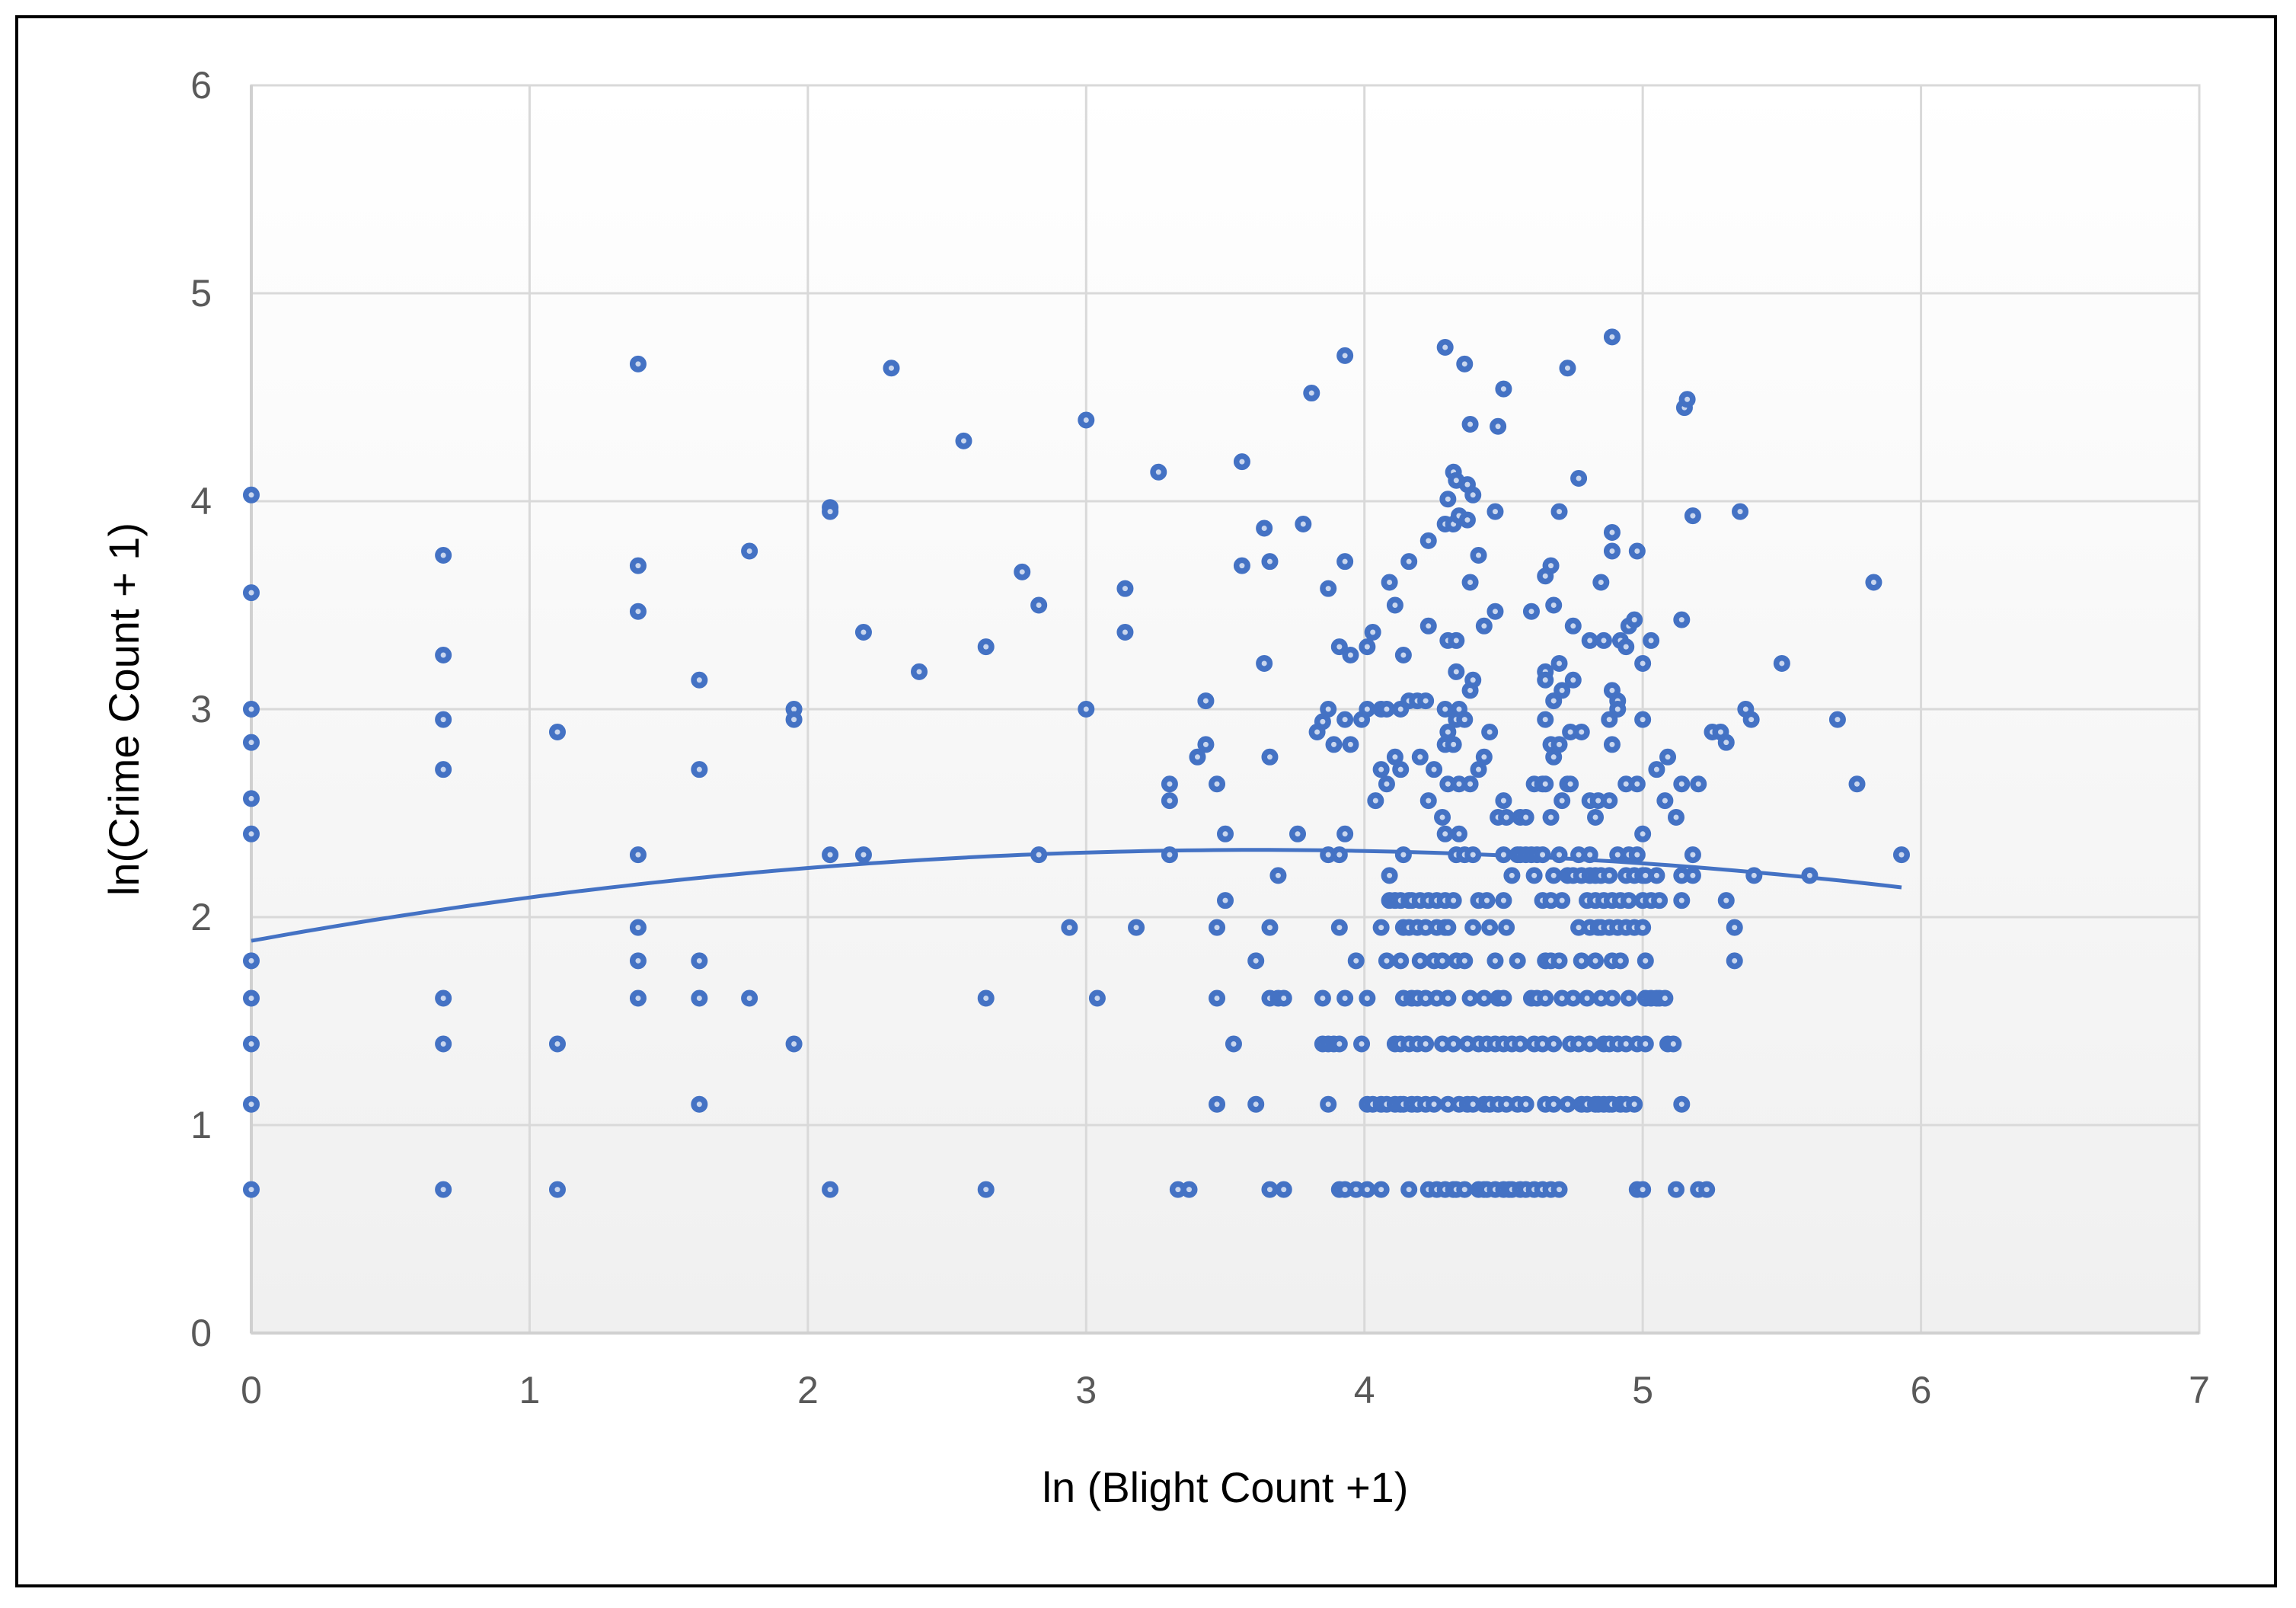 This screenshot has height=1608, width=2296. What do you see at coordinates (530, 1390) in the screenshot?
I see `x-tick-label: 1` at bounding box center [530, 1390].